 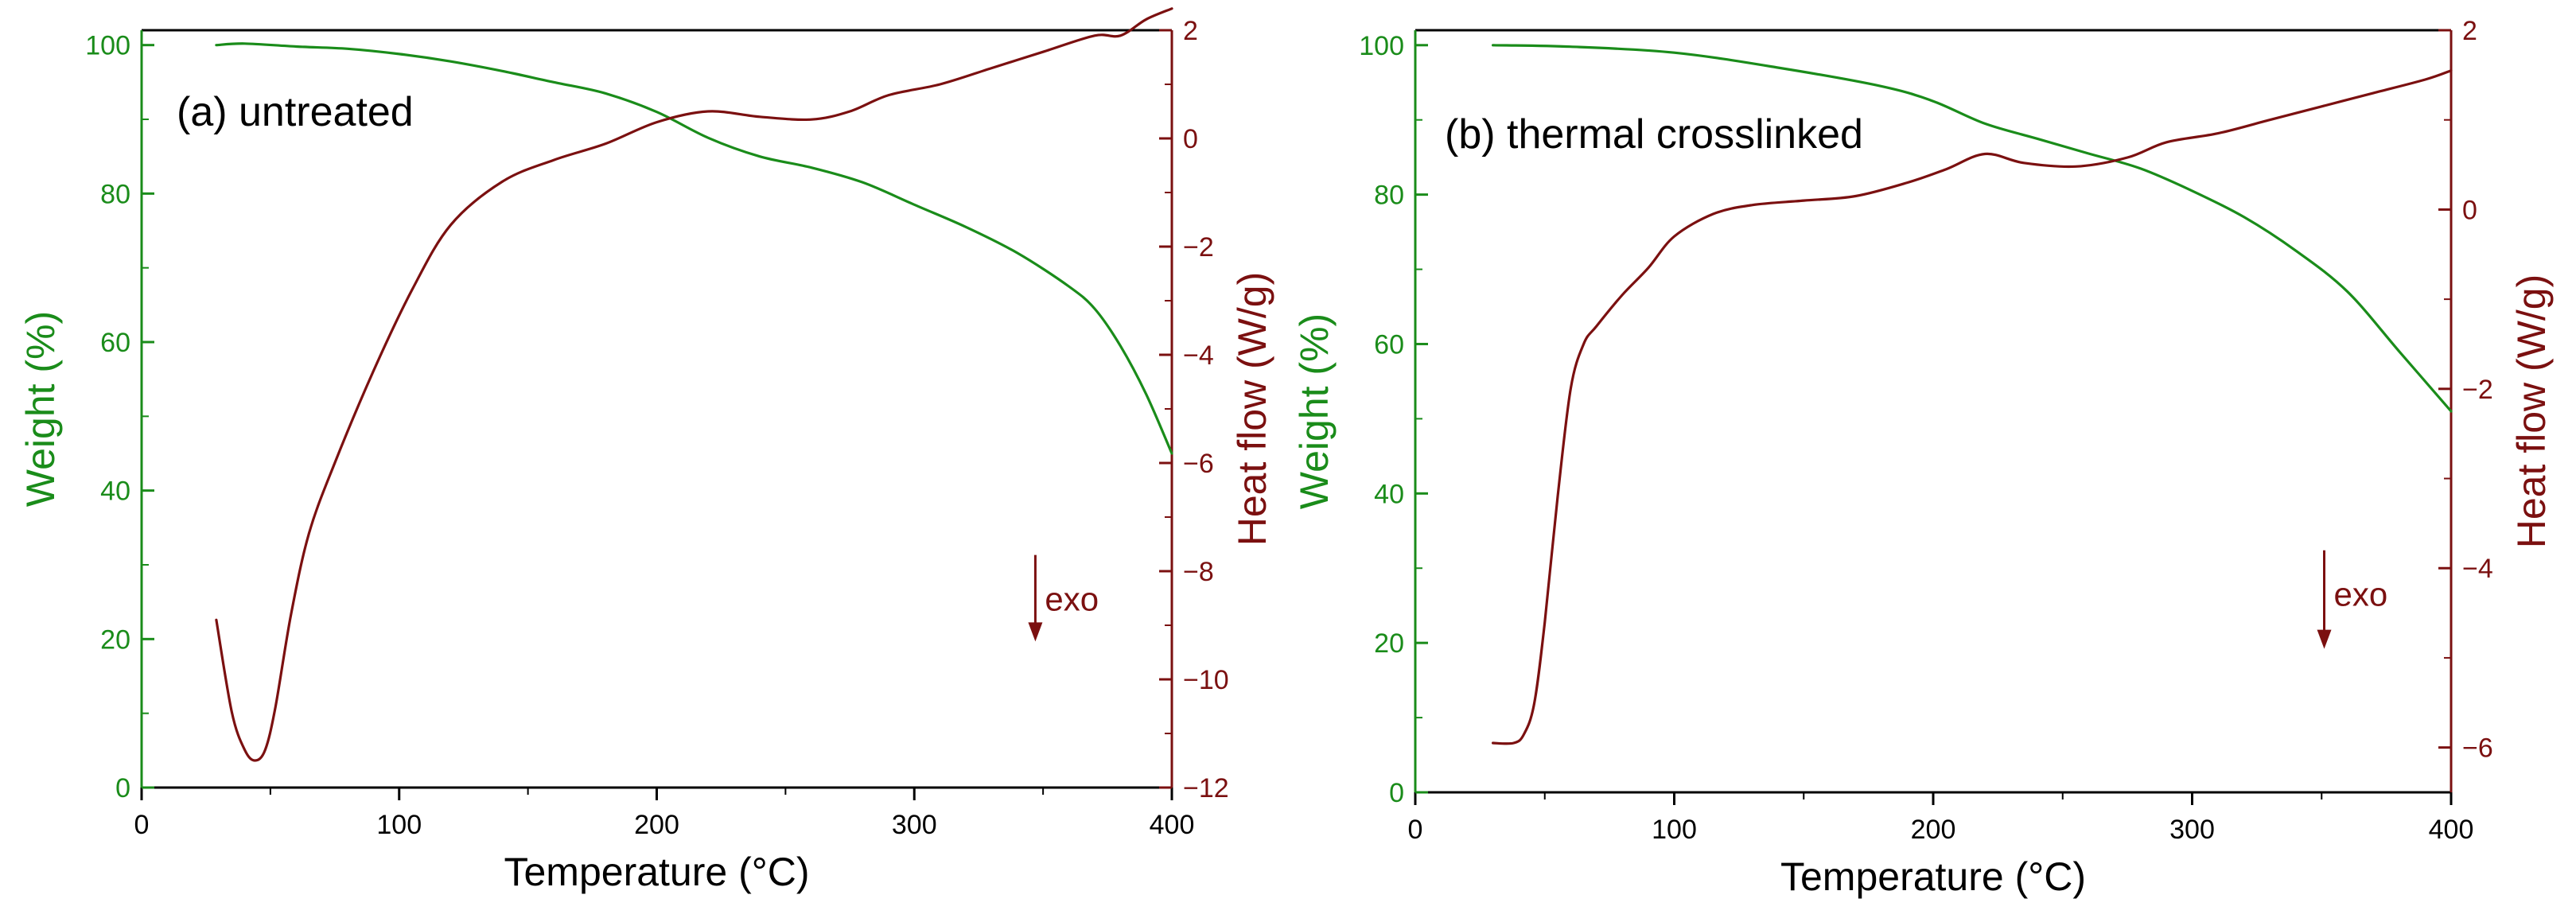 What do you see at coordinates (1973, 229) in the screenshot?
I see `weight-series-line` at bounding box center [1973, 229].